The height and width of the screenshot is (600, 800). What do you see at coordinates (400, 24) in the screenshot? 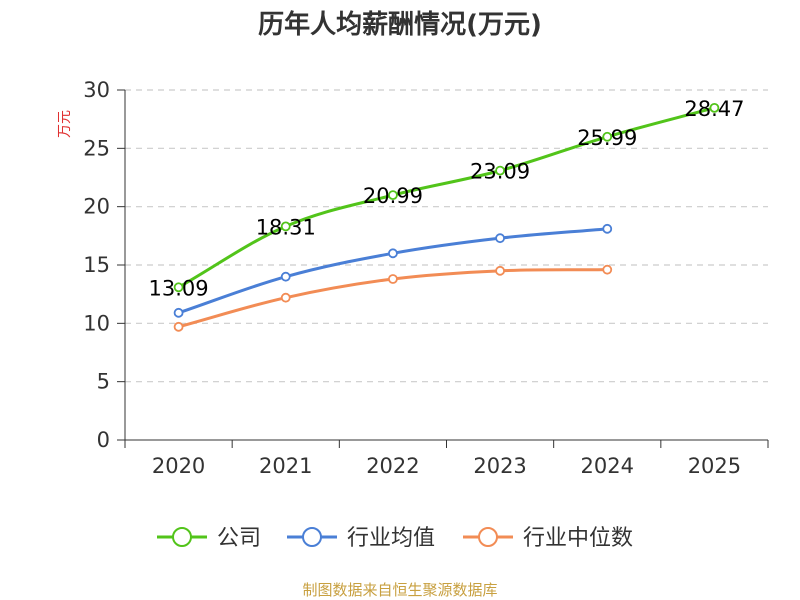
I see `chart-title: 历年人均薪酬情况(万元)` at bounding box center [400, 24].